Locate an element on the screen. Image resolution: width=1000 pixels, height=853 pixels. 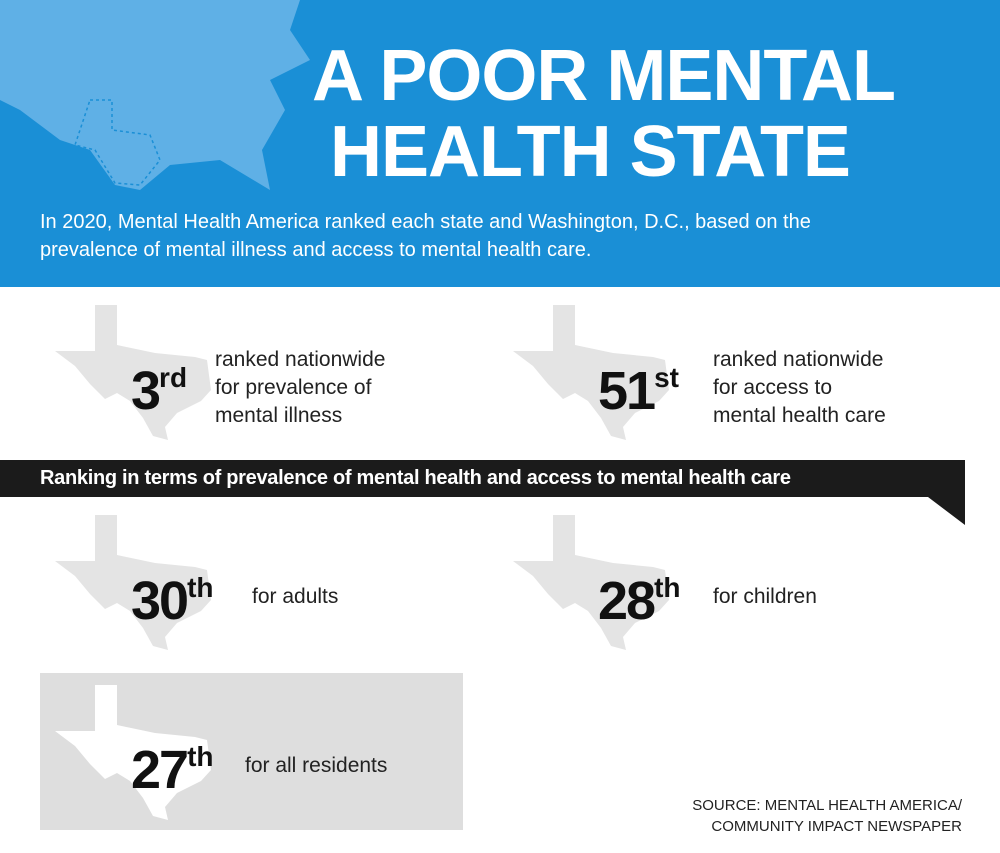
rank: 51st is located at coordinates (638, 384).